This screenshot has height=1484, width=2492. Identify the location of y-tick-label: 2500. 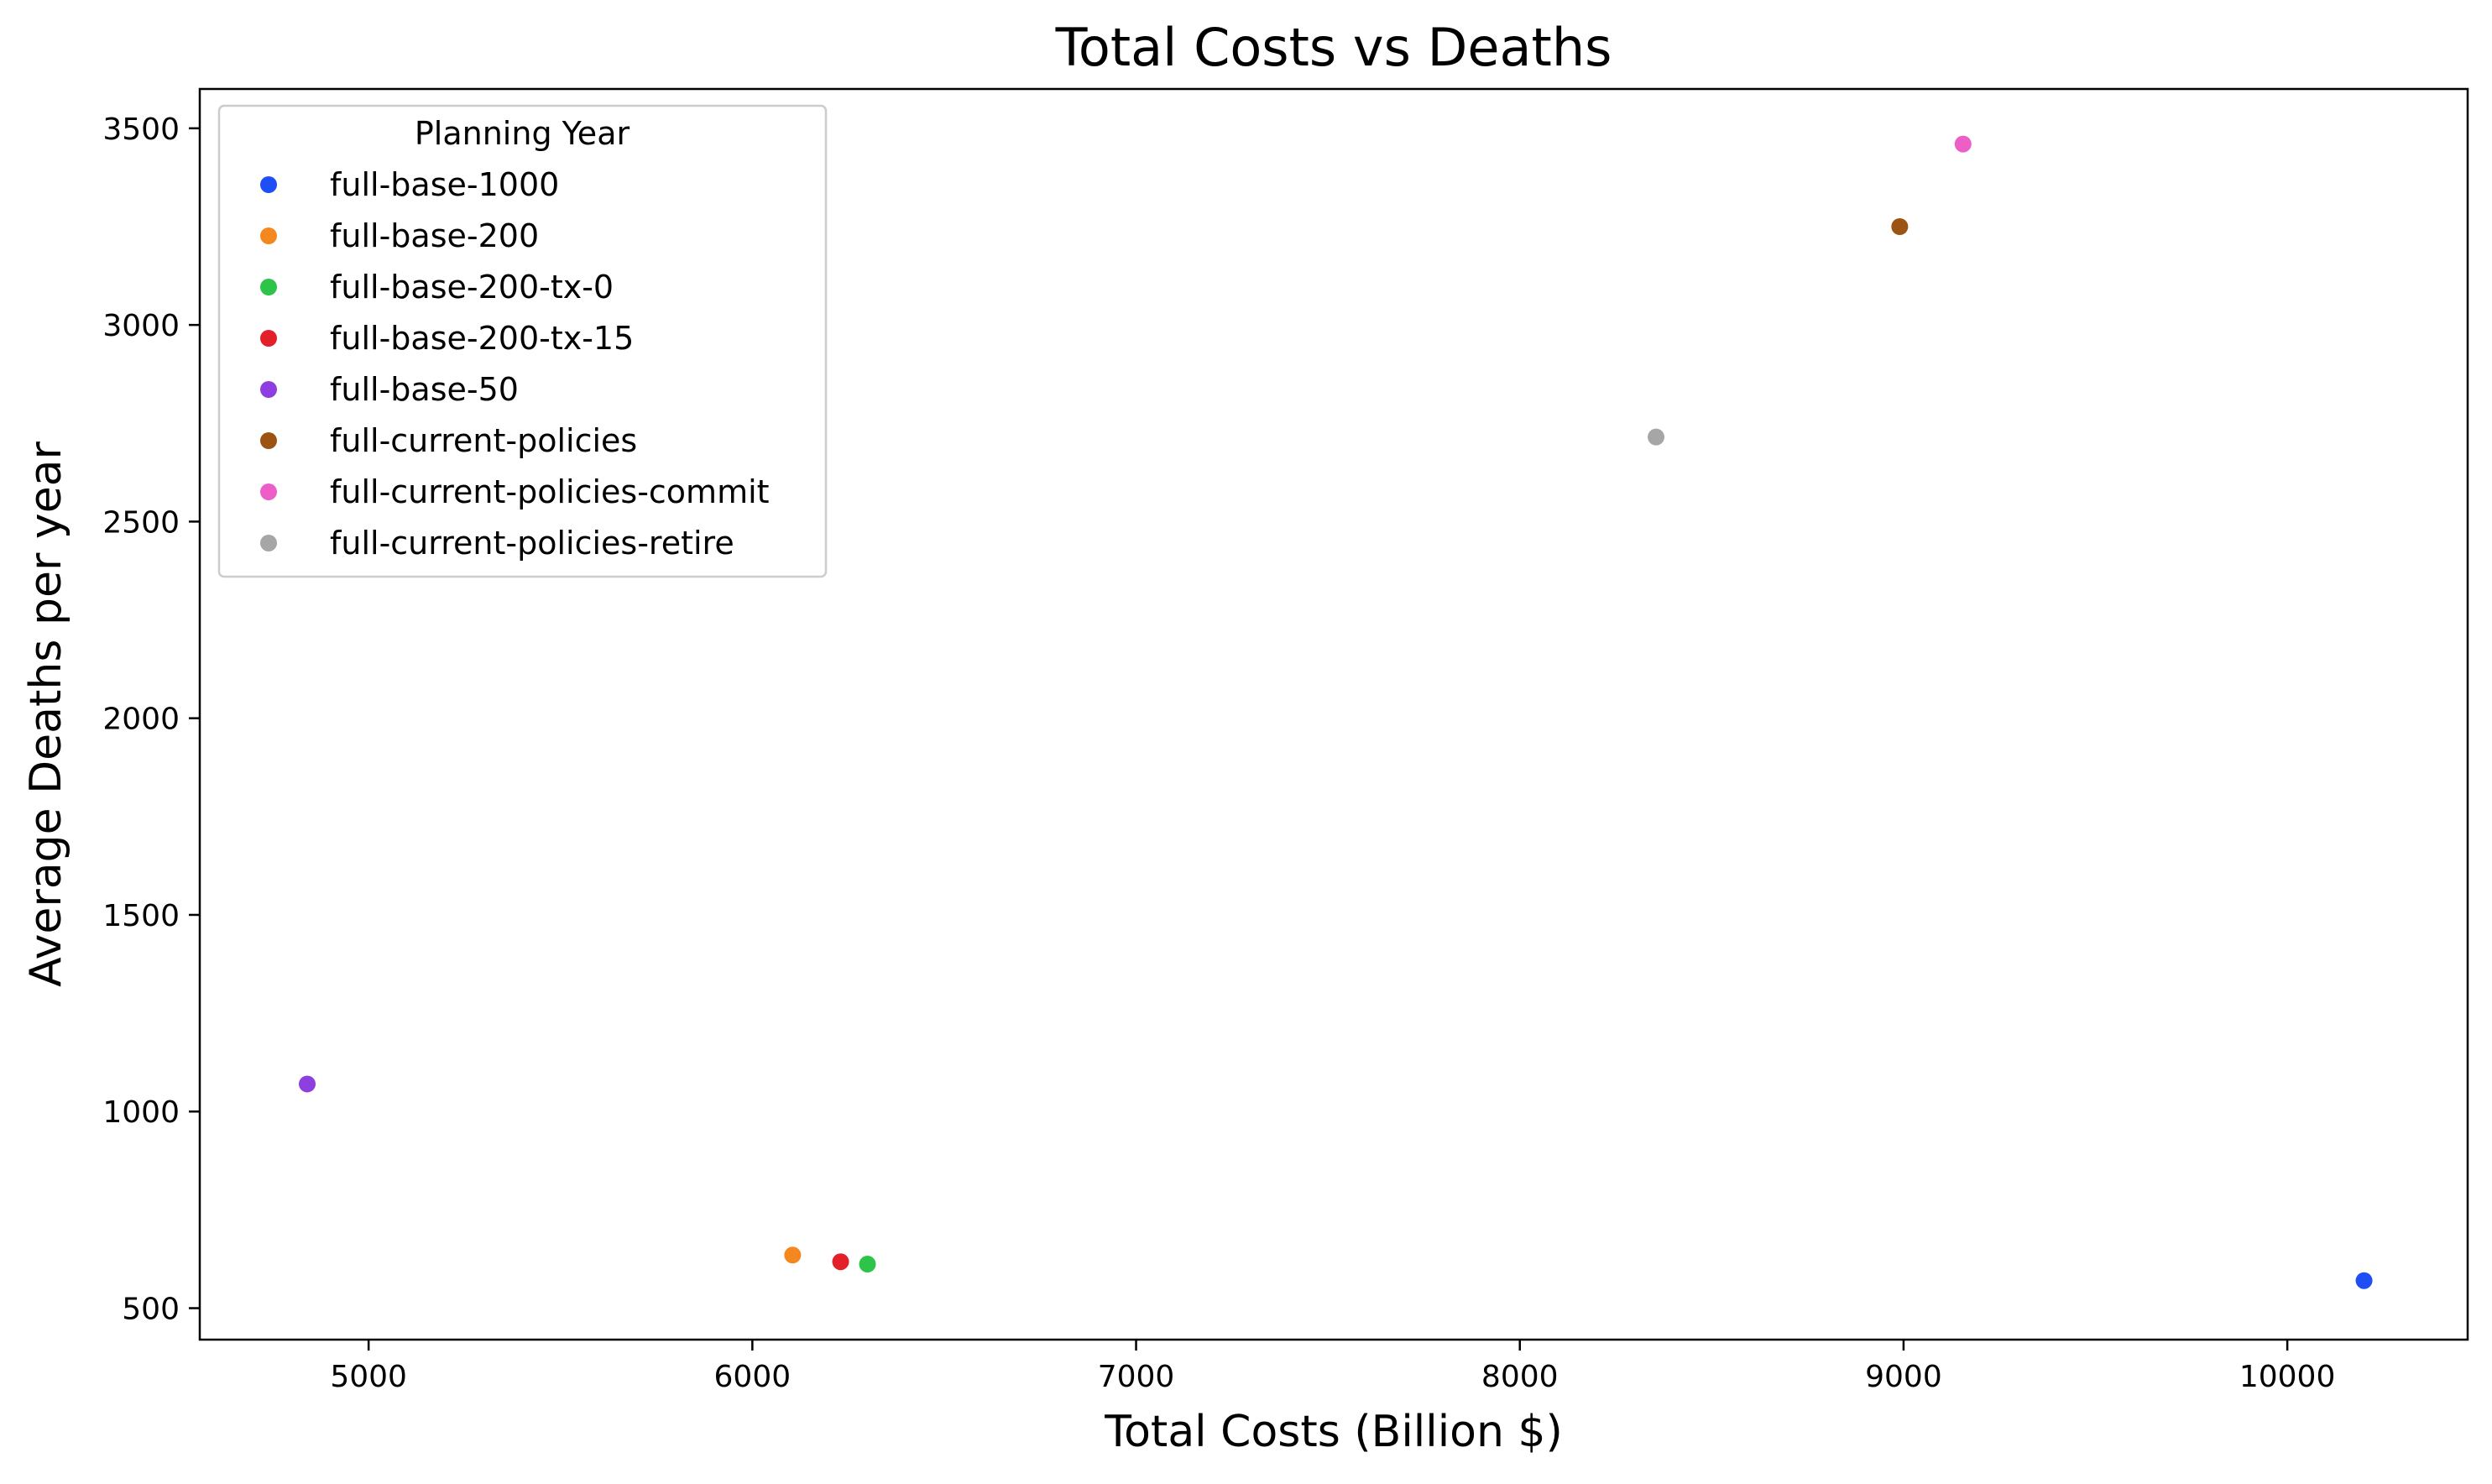
(141, 522).